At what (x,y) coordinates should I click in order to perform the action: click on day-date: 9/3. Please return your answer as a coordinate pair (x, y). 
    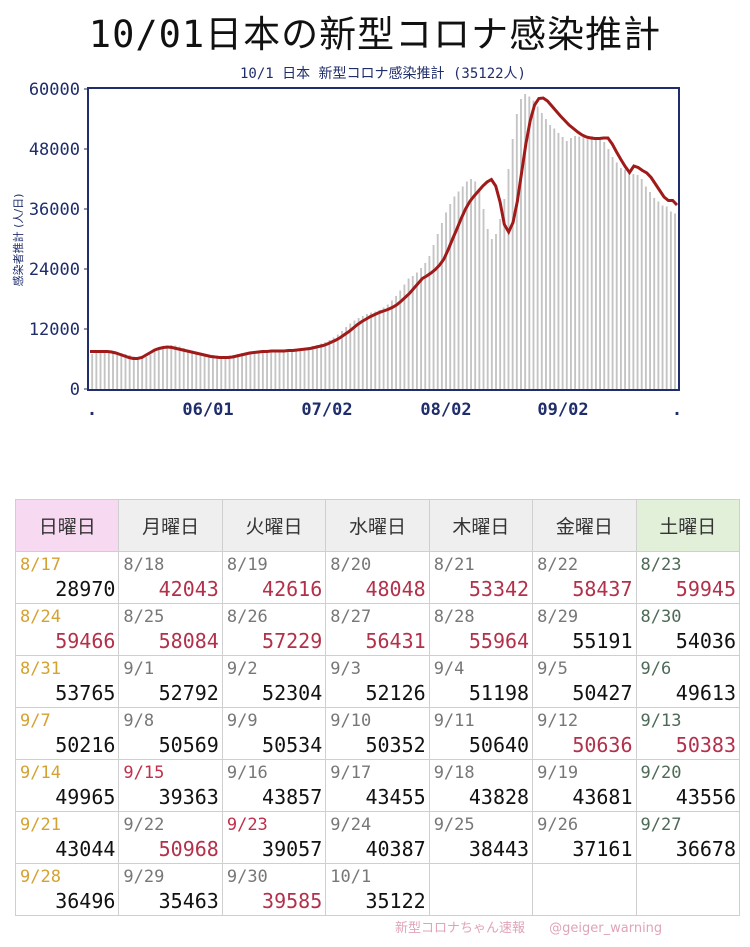
    Looking at the image, I should click on (345, 669).